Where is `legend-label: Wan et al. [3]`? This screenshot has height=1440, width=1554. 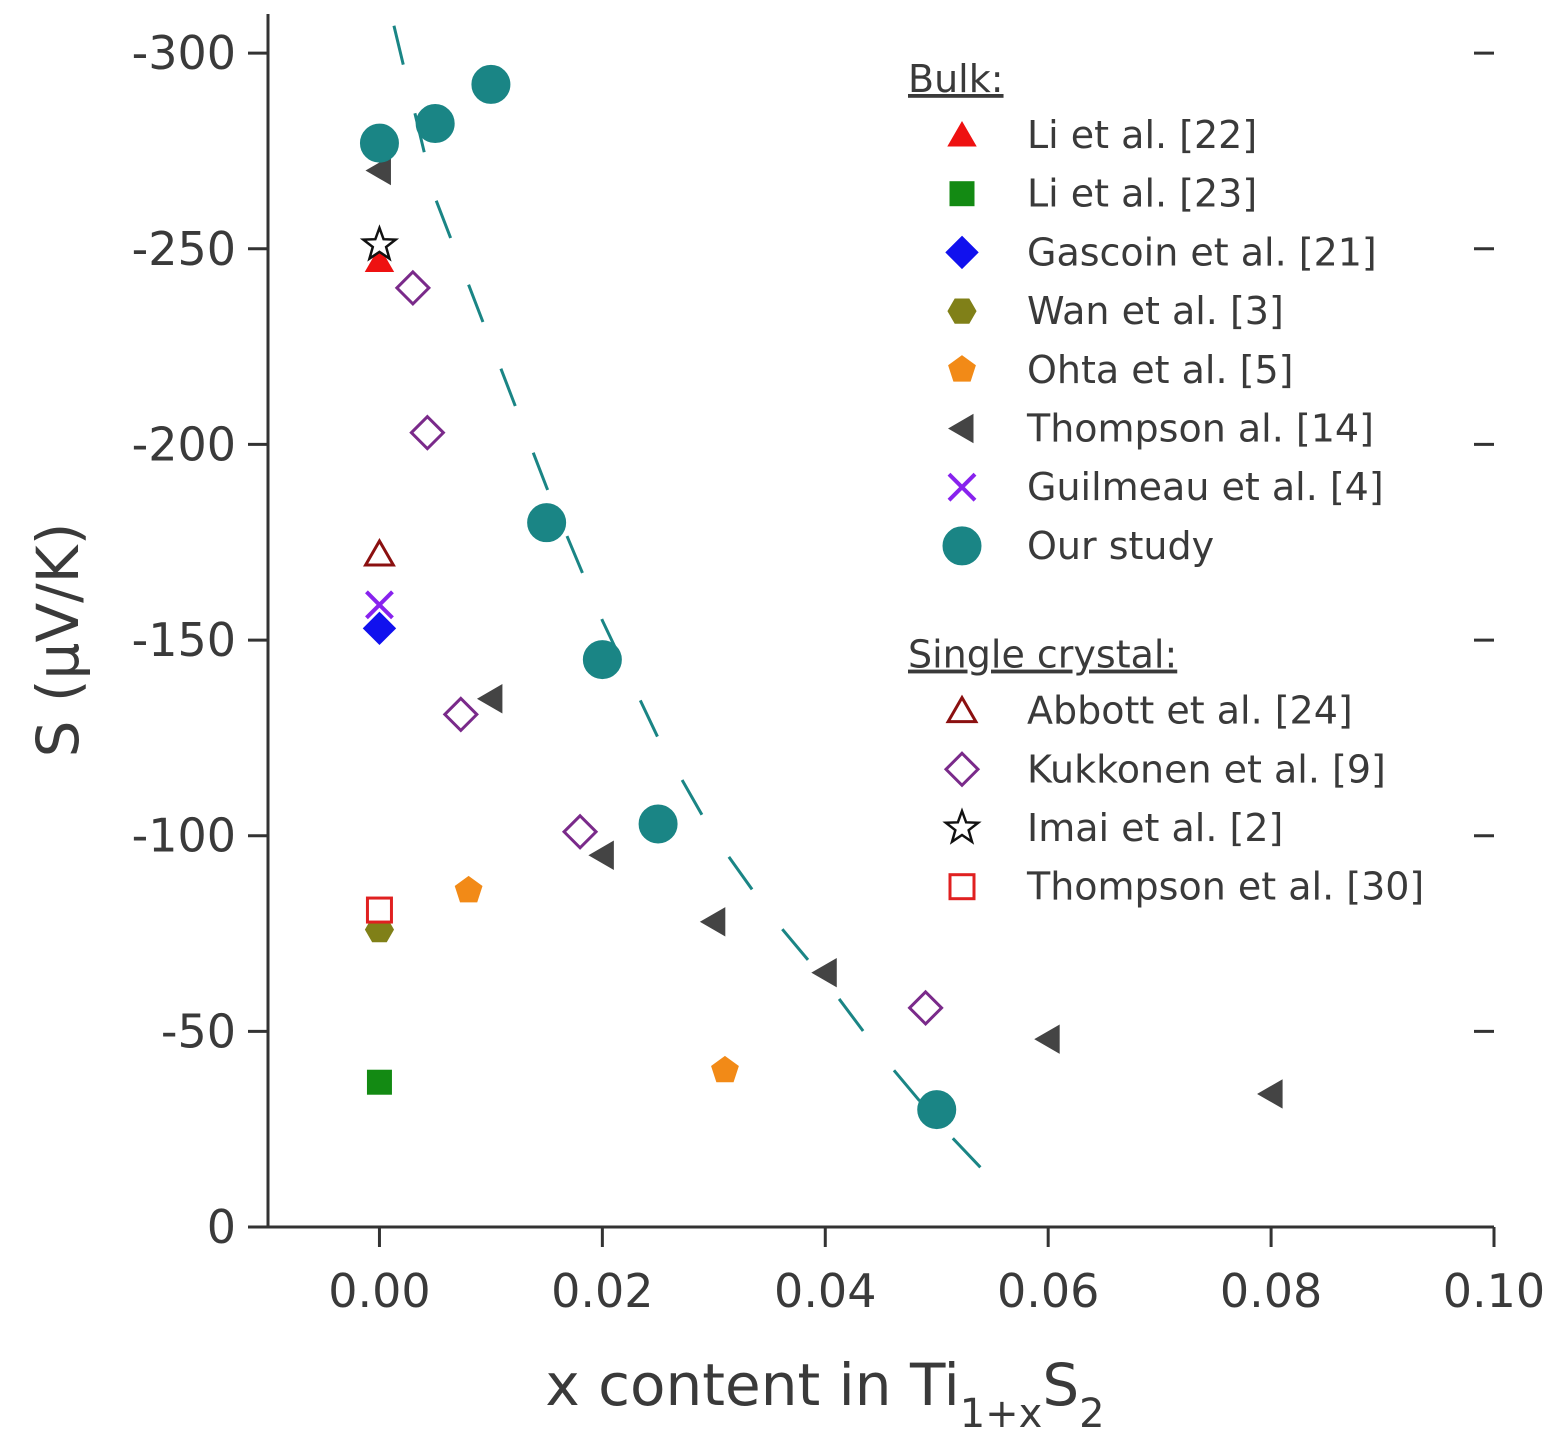 legend-label: Wan et al. [3] is located at coordinates (1155, 311).